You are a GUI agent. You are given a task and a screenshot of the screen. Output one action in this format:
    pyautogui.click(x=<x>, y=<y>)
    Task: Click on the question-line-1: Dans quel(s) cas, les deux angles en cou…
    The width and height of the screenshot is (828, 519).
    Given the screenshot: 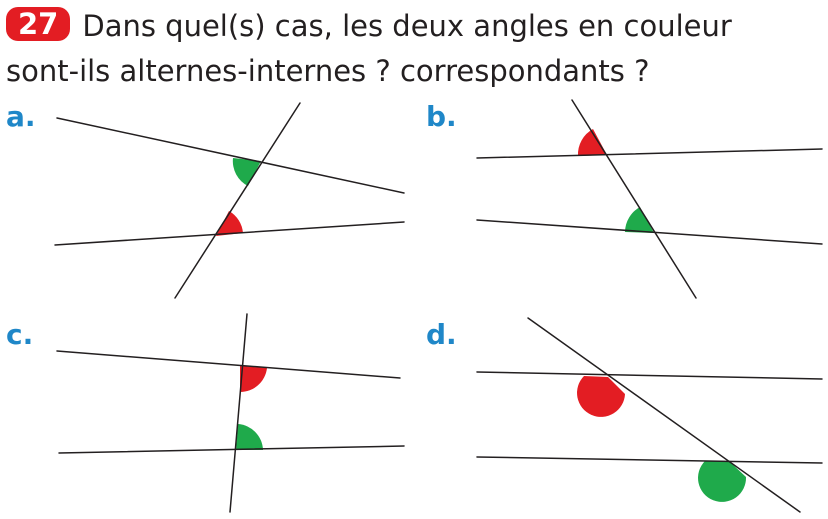 What is the action you would take?
    pyautogui.click(x=407, y=26)
    